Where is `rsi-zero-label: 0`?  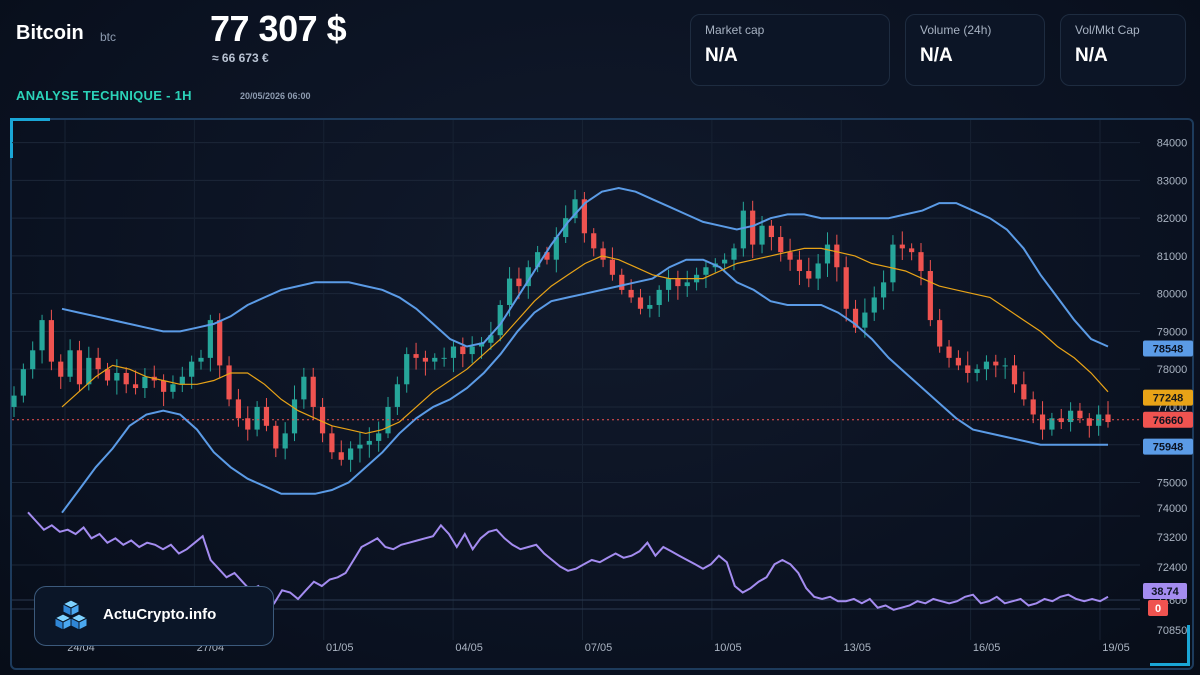 rsi-zero-label: 0 is located at coordinates (1158, 609).